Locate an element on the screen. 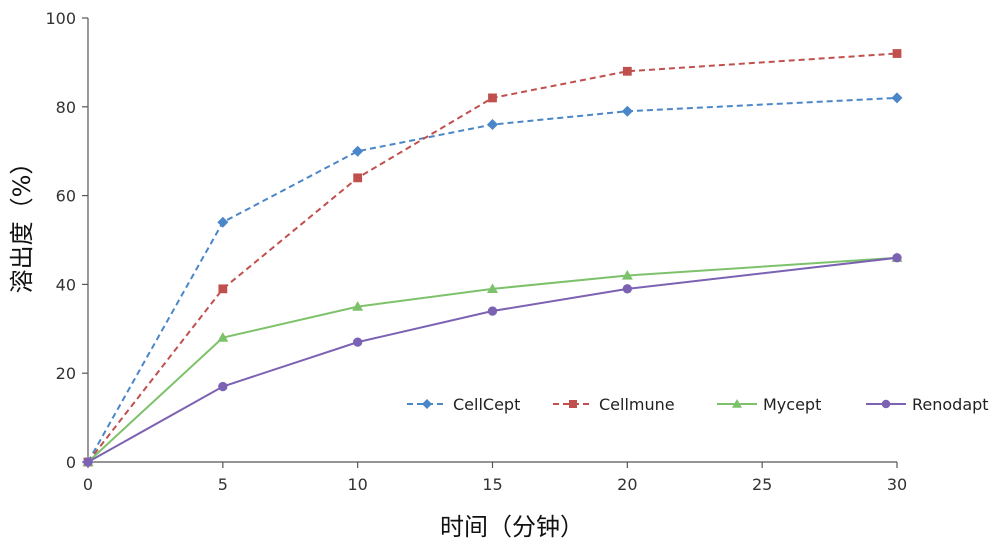 This screenshot has height=554, width=1000. x-tick-label: 5 is located at coordinates (223, 484).